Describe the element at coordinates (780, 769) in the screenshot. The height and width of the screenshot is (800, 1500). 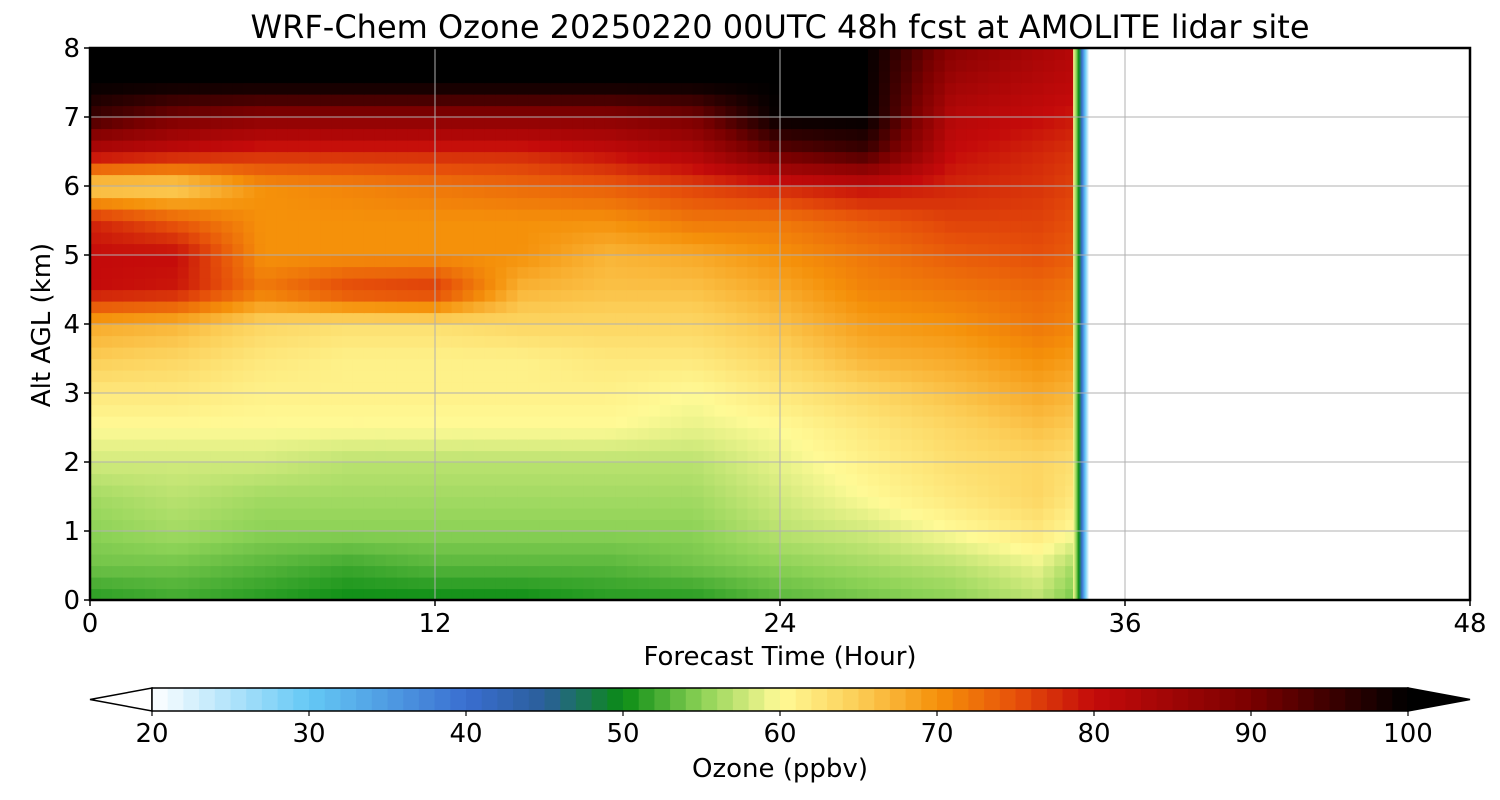
I see `colorbar-label: Ozone (ppbv)` at that location.